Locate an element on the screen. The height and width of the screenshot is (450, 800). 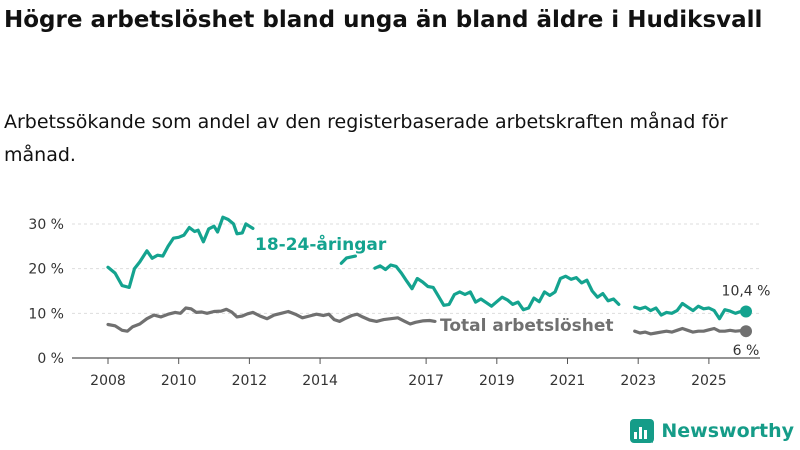
series-label-young: 18-24-åringar is located at coordinates (321, 244).